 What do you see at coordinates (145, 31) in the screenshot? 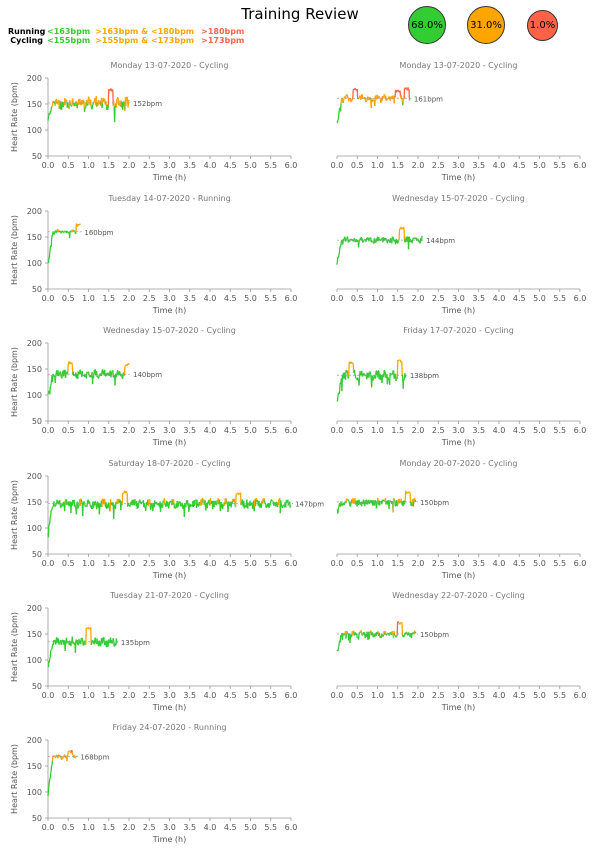
I see `legend-running-zone2: >163bpm & <180bpm` at bounding box center [145, 31].